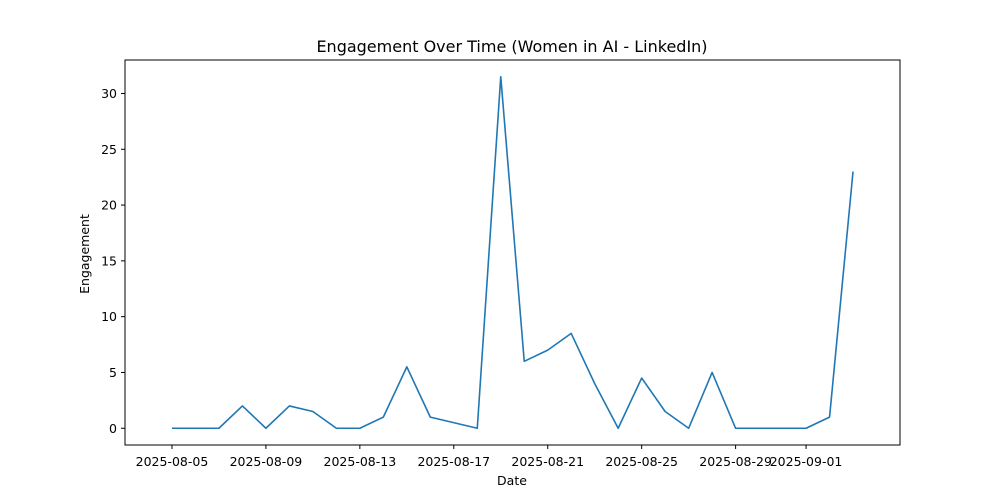 The height and width of the screenshot is (500, 1000). I want to click on y-tick-label: 30, so click(109, 93).